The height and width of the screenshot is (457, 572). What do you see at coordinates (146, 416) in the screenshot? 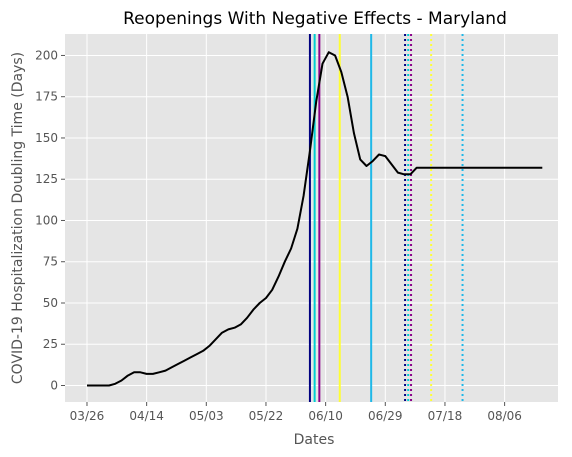
I see `x-tick-label: 04/14` at bounding box center [146, 416].